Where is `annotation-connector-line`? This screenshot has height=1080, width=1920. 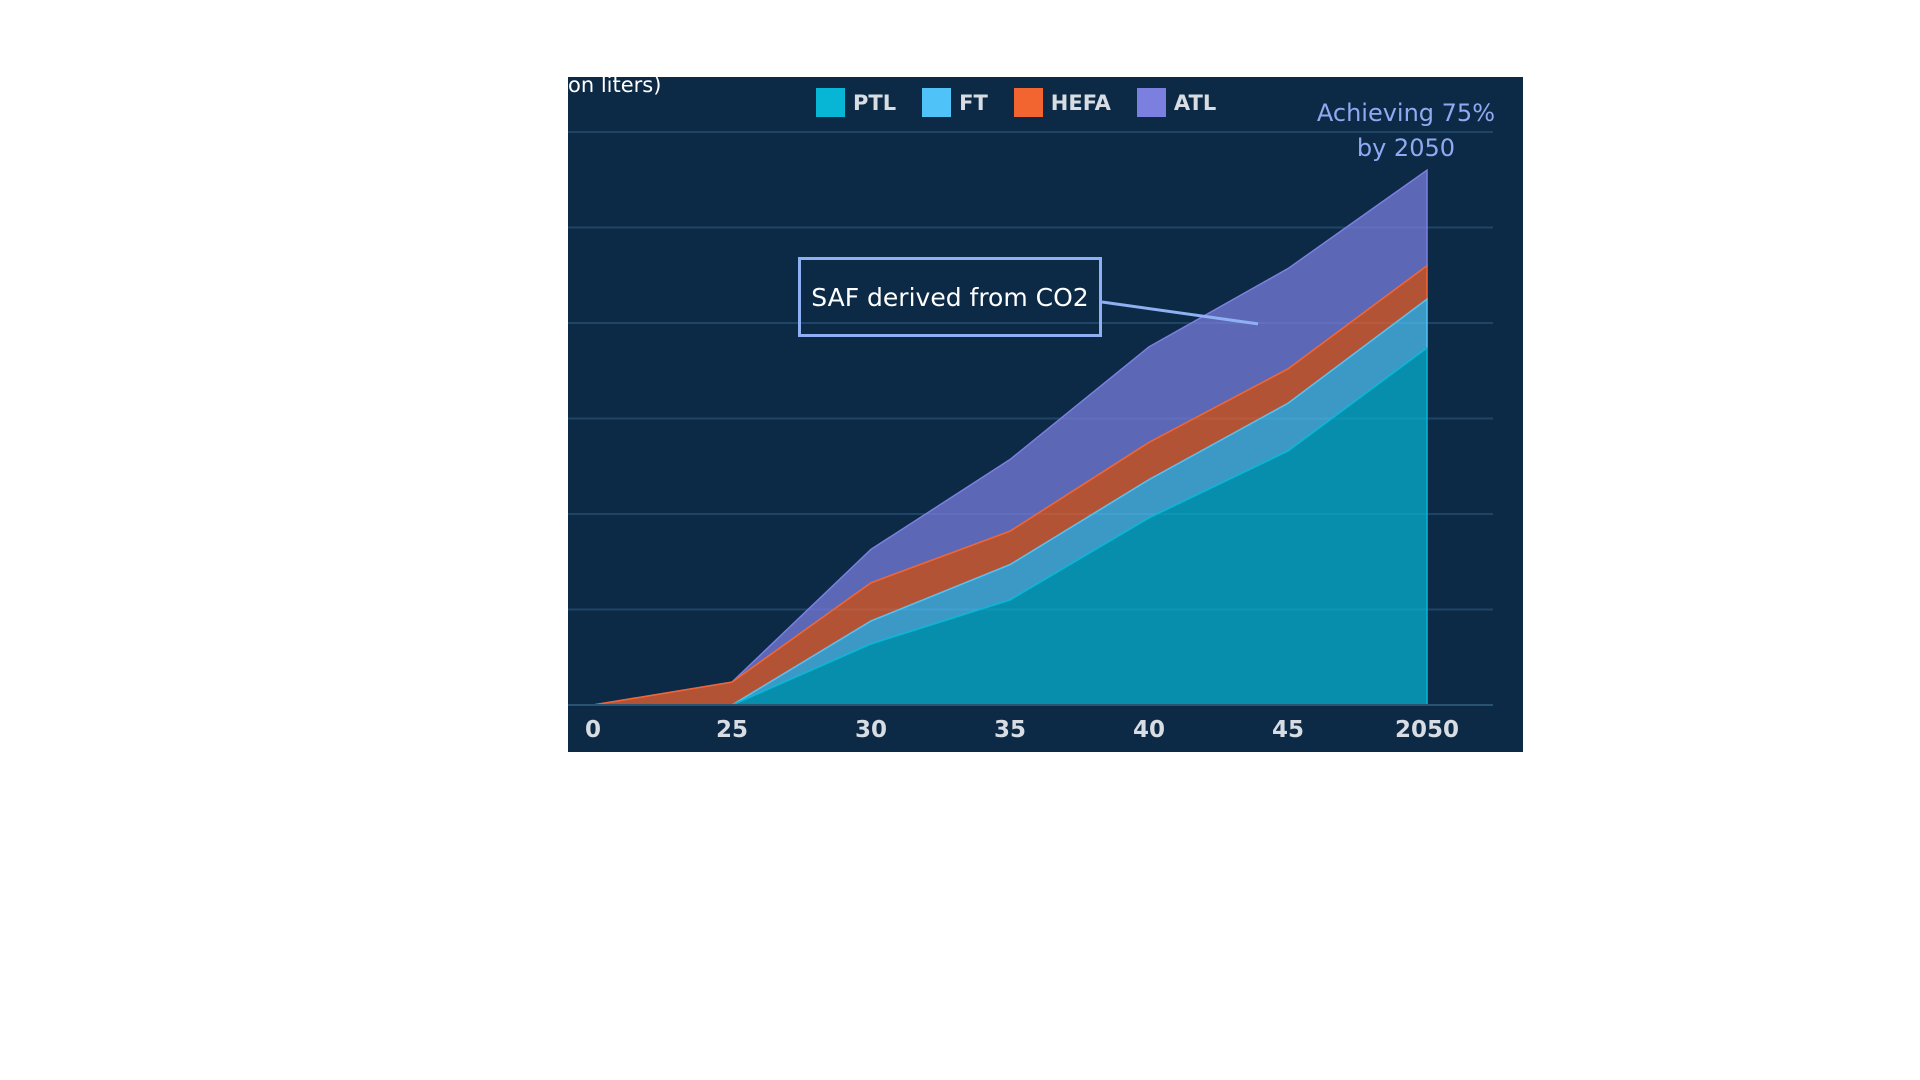
annotation-connector-line is located at coordinates (1180, 313).